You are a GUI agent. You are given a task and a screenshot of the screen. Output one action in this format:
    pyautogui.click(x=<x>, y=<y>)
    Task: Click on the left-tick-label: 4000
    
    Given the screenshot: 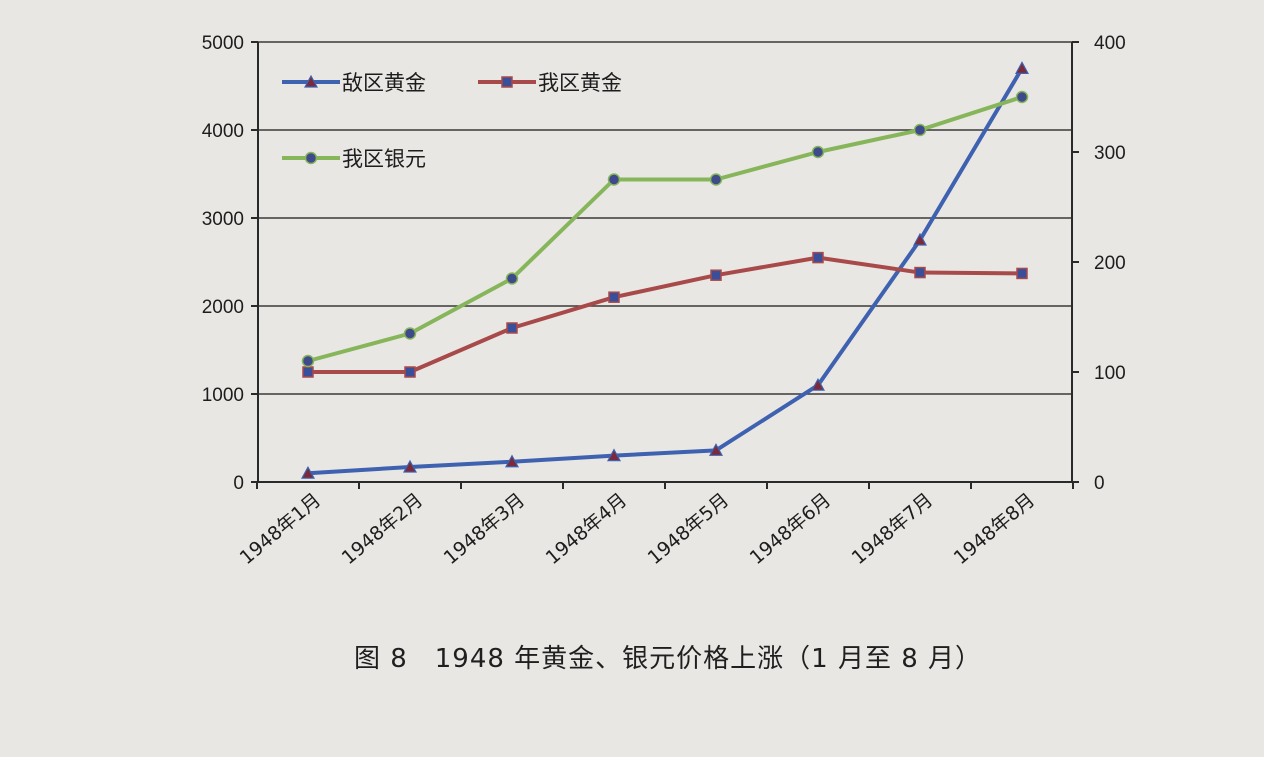 What is the action you would take?
    pyautogui.click(x=223, y=131)
    